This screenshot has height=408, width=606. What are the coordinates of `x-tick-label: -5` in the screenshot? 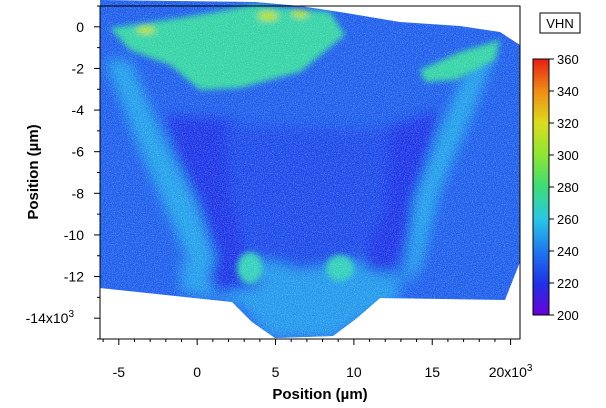 It's located at (119, 372).